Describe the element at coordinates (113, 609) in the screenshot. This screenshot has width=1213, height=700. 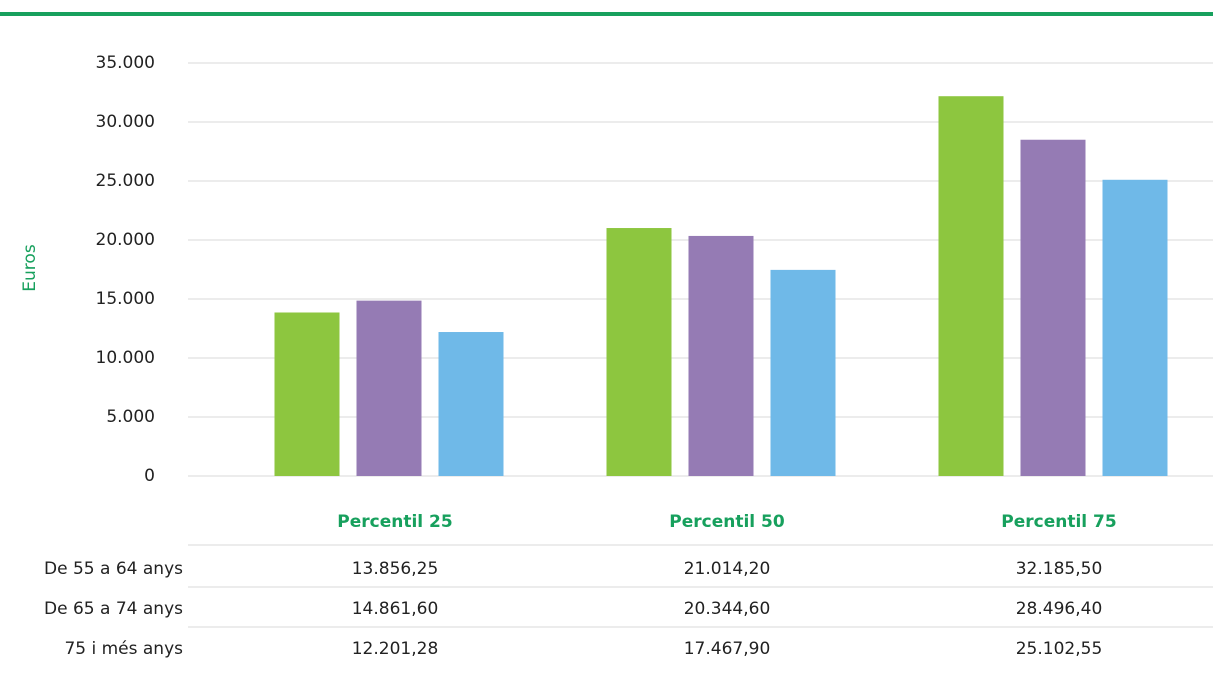
I see `row-label: De 65 a 74 anys` at that location.